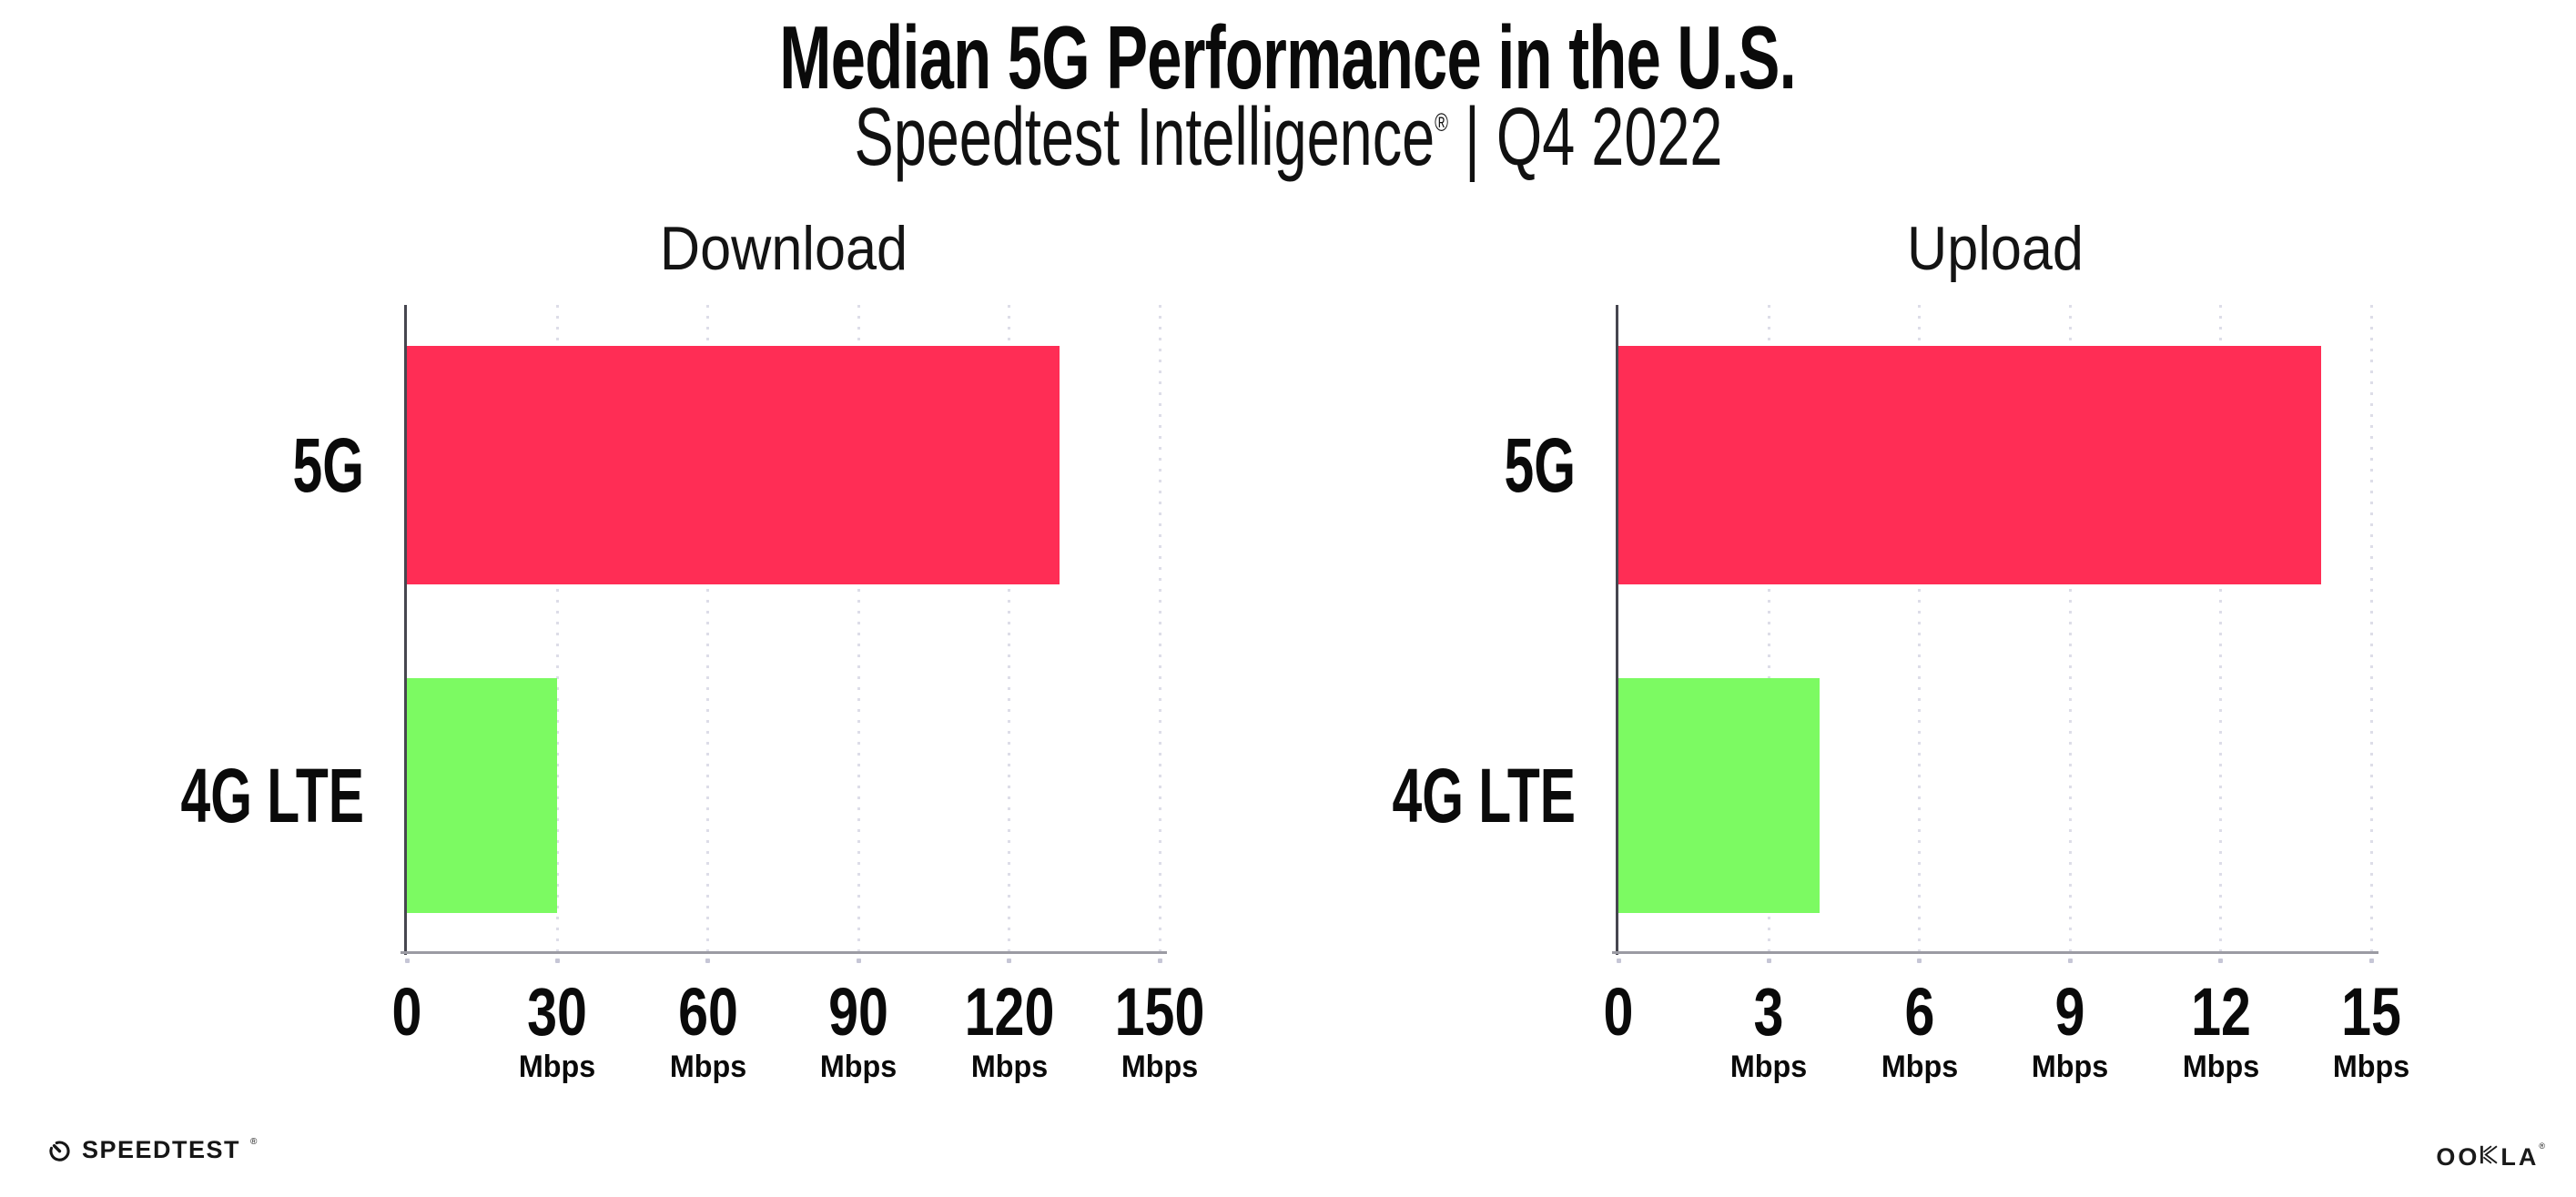 This screenshot has width=2576, height=1197. Describe the element at coordinates (707, 1012) in the screenshot. I see `tick-label-60: 60` at that location.